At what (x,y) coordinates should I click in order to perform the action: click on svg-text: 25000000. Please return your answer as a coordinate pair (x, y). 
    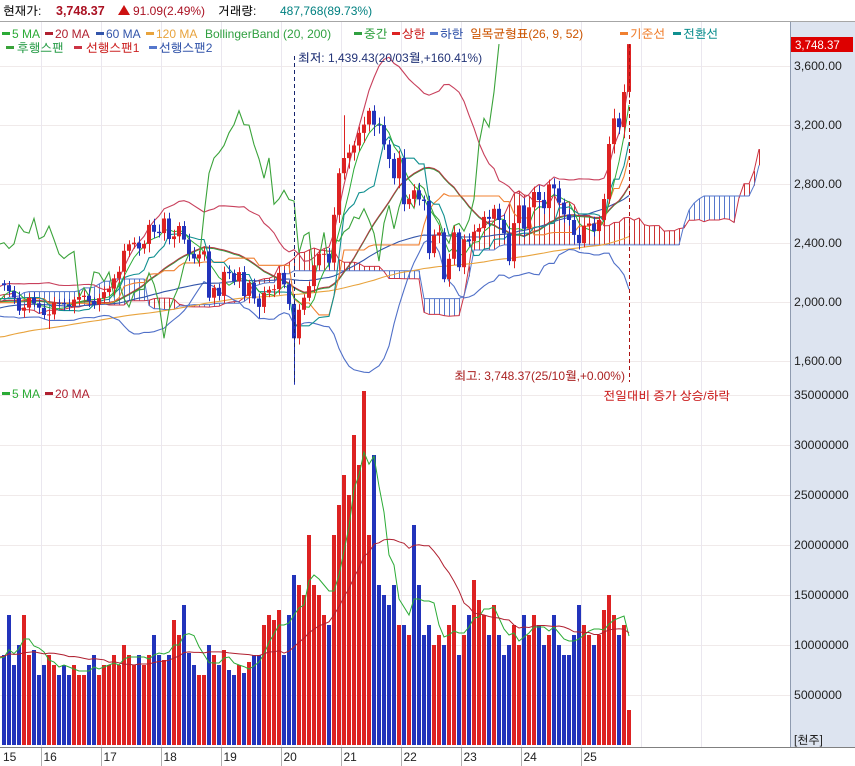
    Looking at the image, I should click on (821, 495).